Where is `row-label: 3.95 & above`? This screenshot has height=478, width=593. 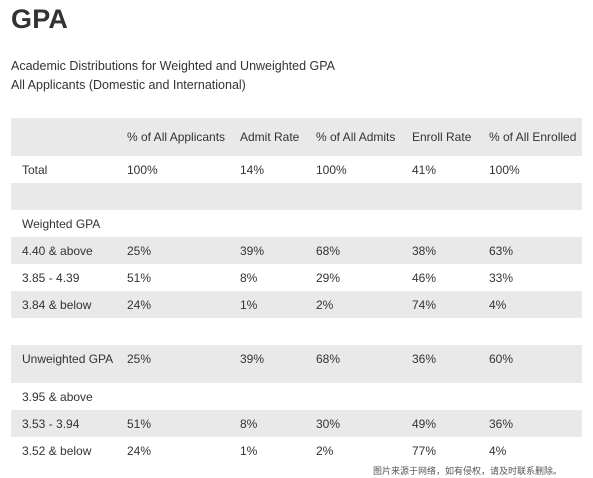
row-label: 3.95 & above is located at coordinates (57, 396).